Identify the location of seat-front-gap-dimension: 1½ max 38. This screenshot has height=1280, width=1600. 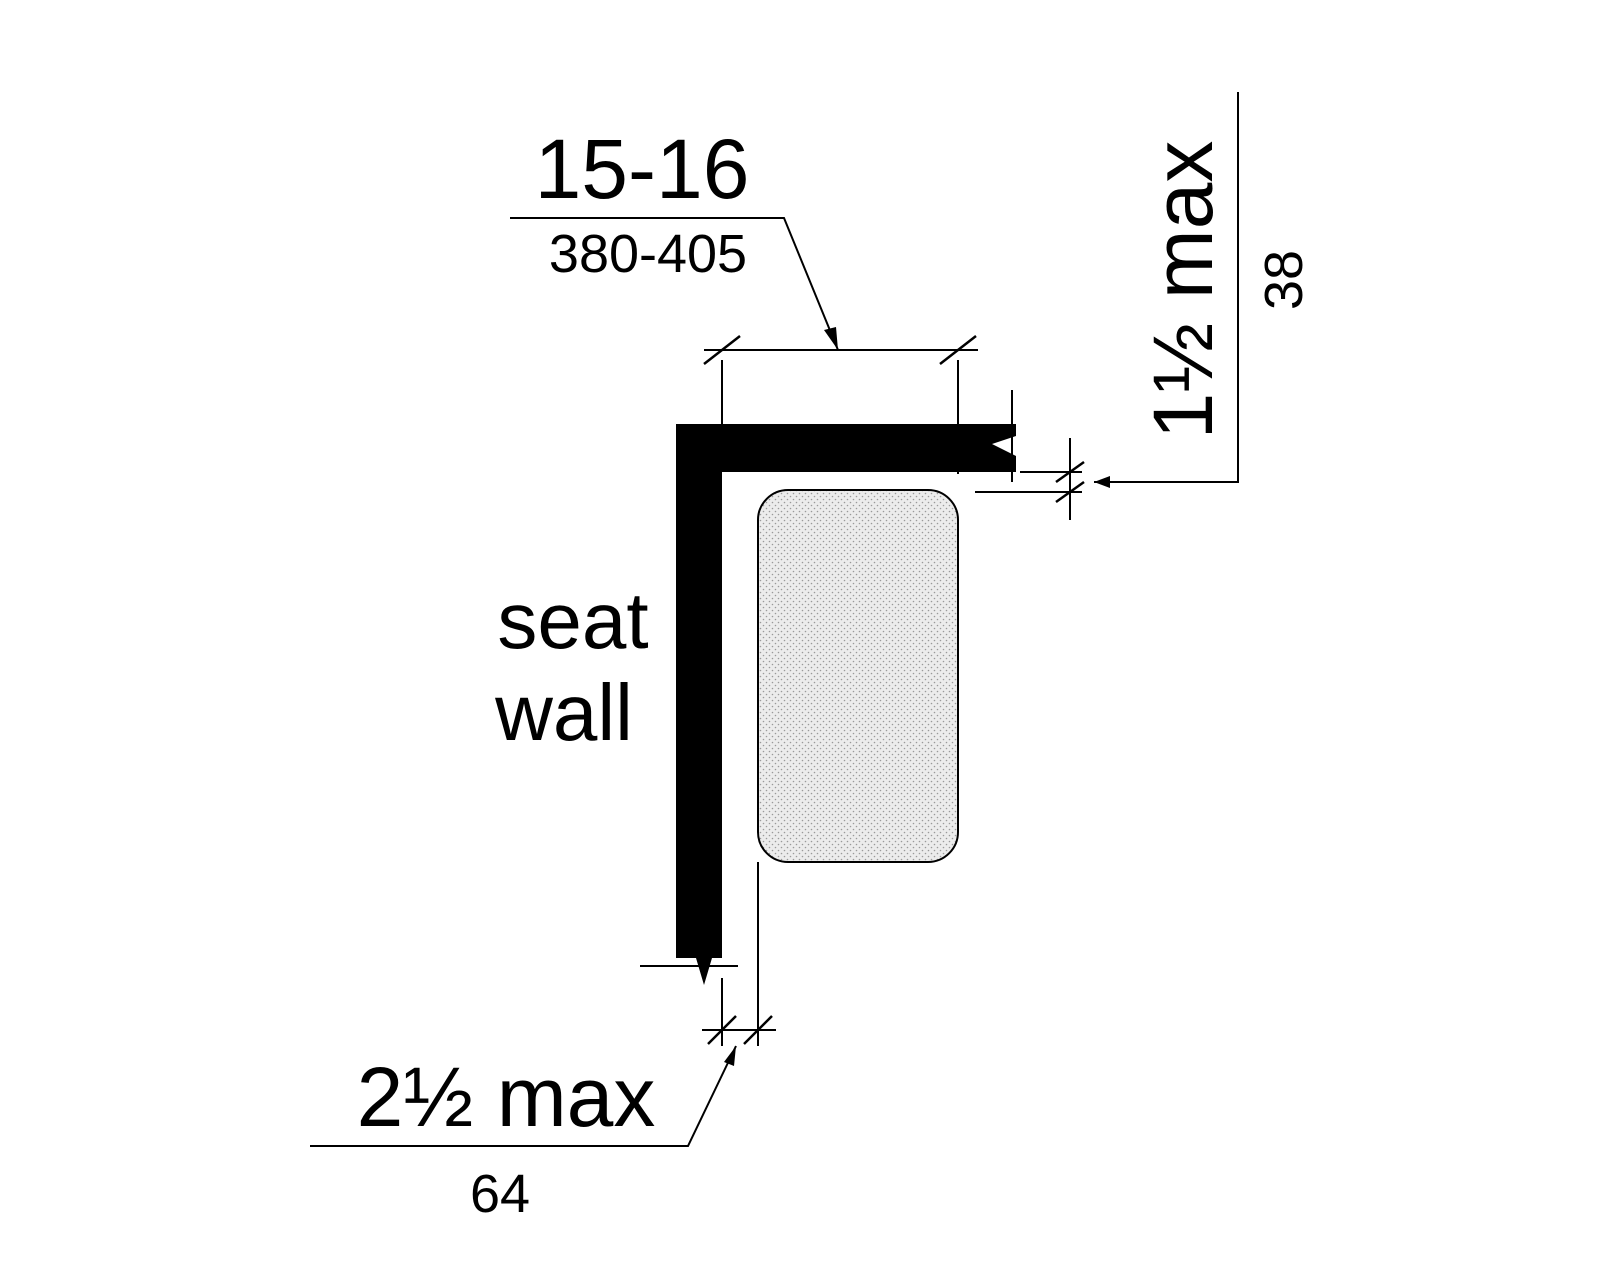
(1144, 306).